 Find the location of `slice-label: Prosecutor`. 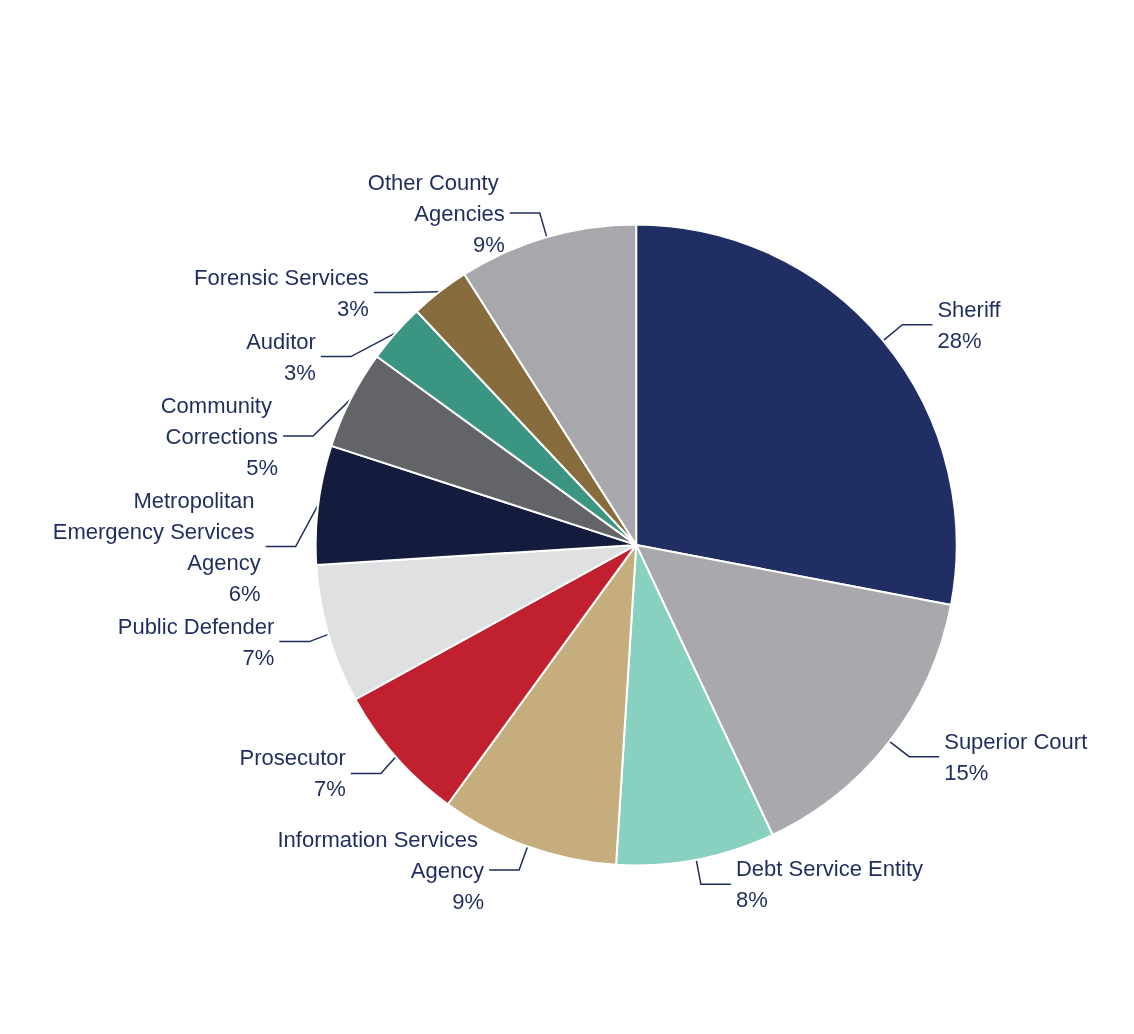

slice-label: Prosecutor is located at coordinates (292, 758).